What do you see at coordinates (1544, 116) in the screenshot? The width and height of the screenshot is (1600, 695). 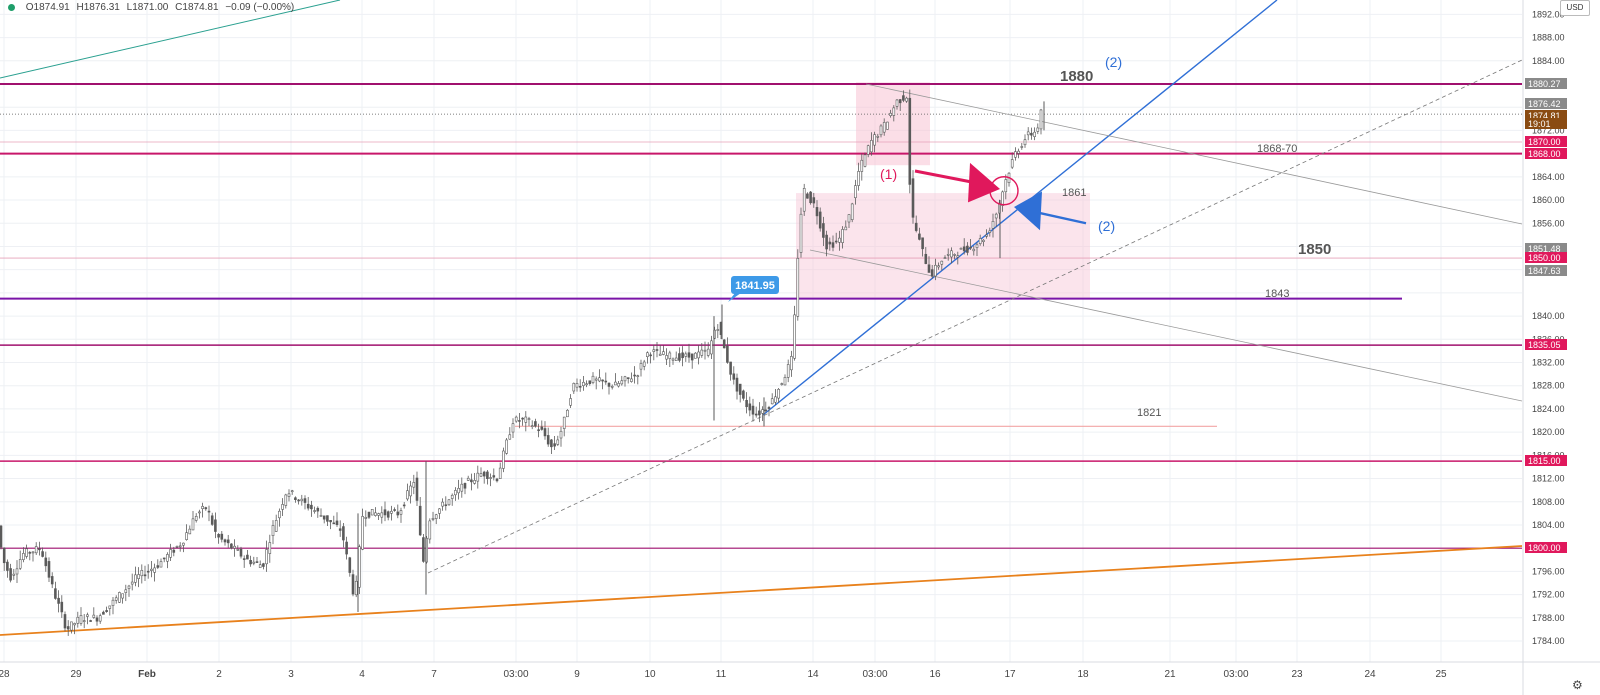 I see `price-badge-label: 1874.81` at bounding box center [1544, 116].